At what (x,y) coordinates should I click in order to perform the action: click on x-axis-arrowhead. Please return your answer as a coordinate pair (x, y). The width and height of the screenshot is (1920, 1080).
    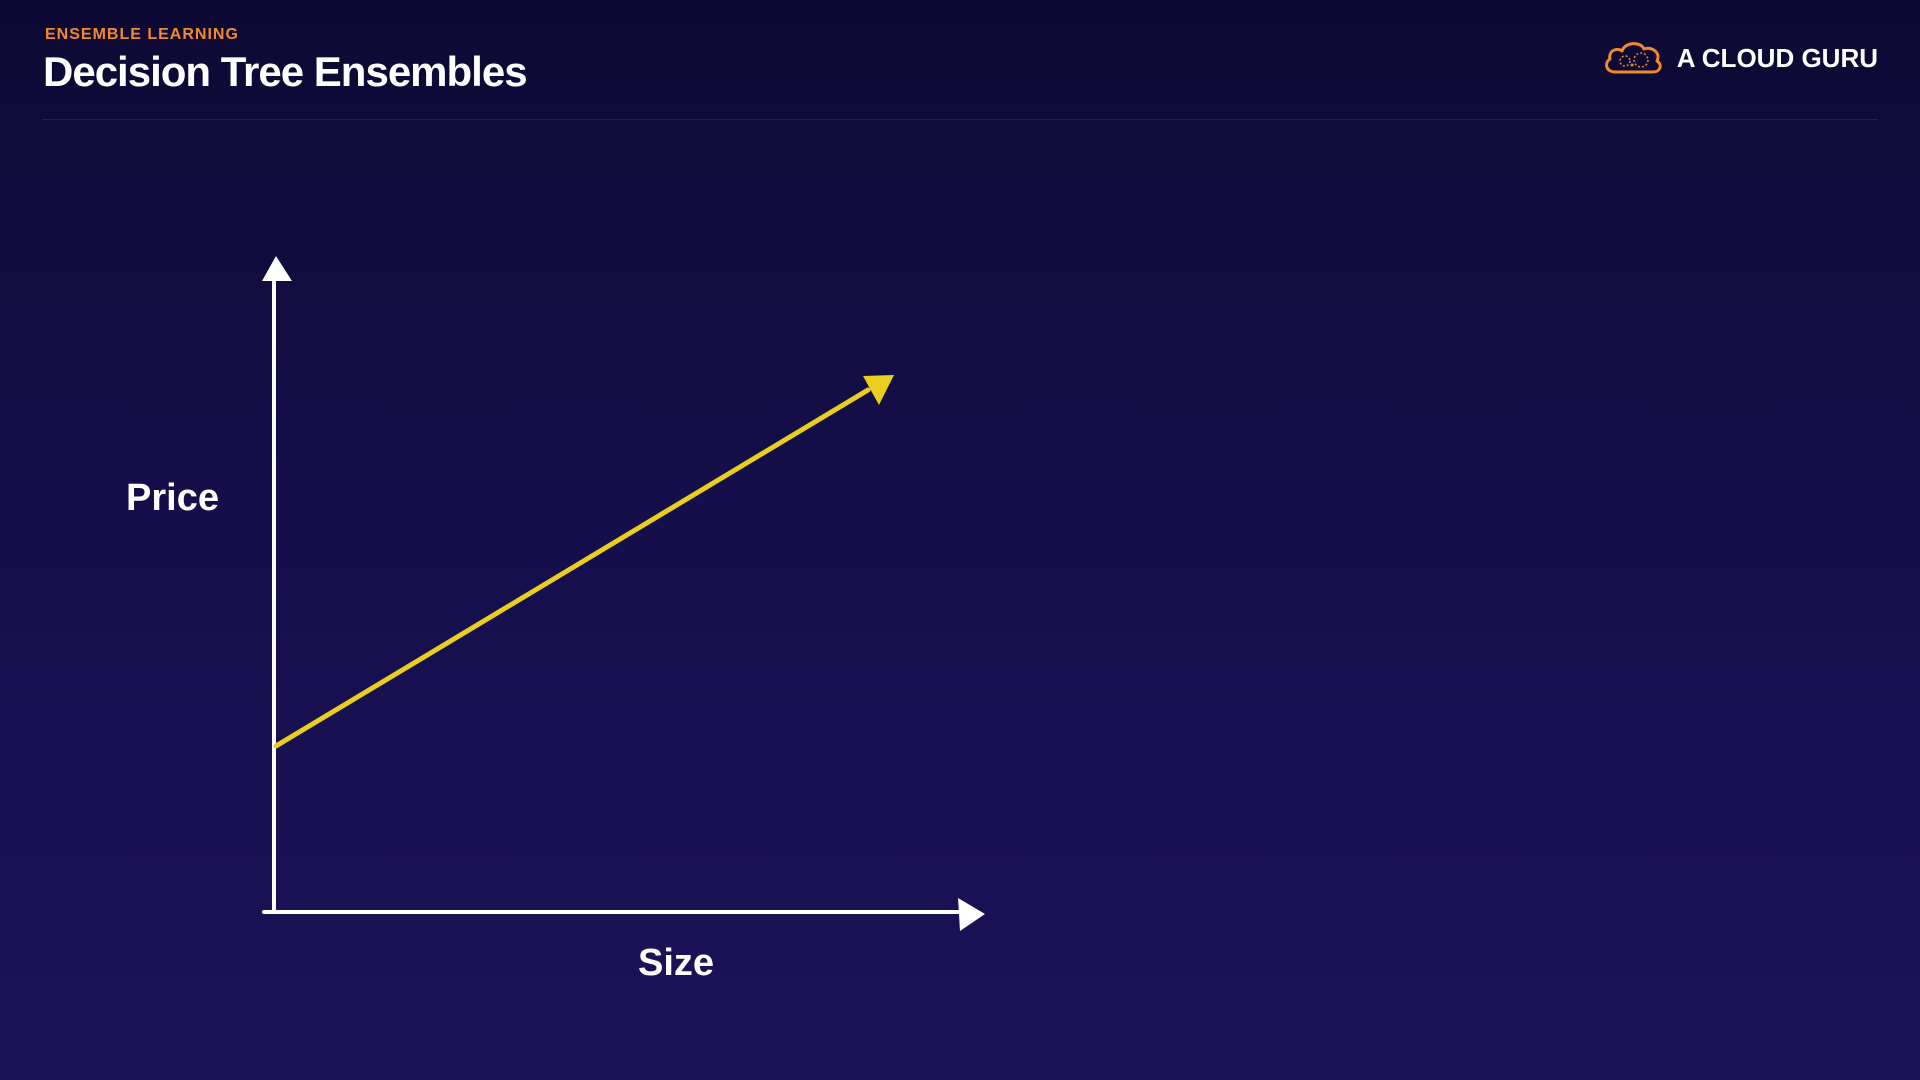
    Looking at the image, I should click on (971, 914).